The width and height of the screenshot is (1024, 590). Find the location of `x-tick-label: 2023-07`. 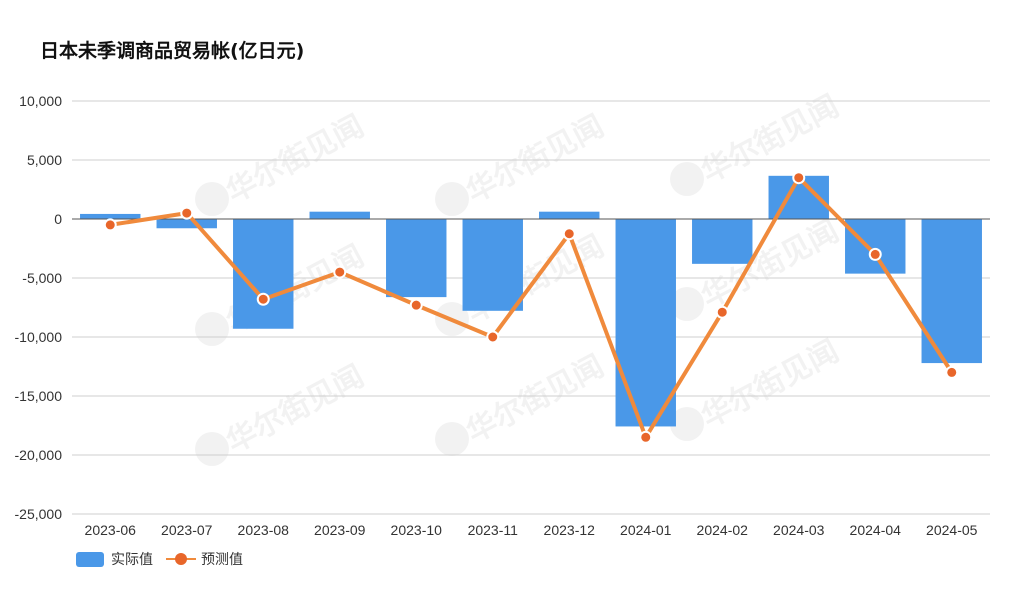

x-tick-label: 2023-07 is located at coordinates (187, 530).